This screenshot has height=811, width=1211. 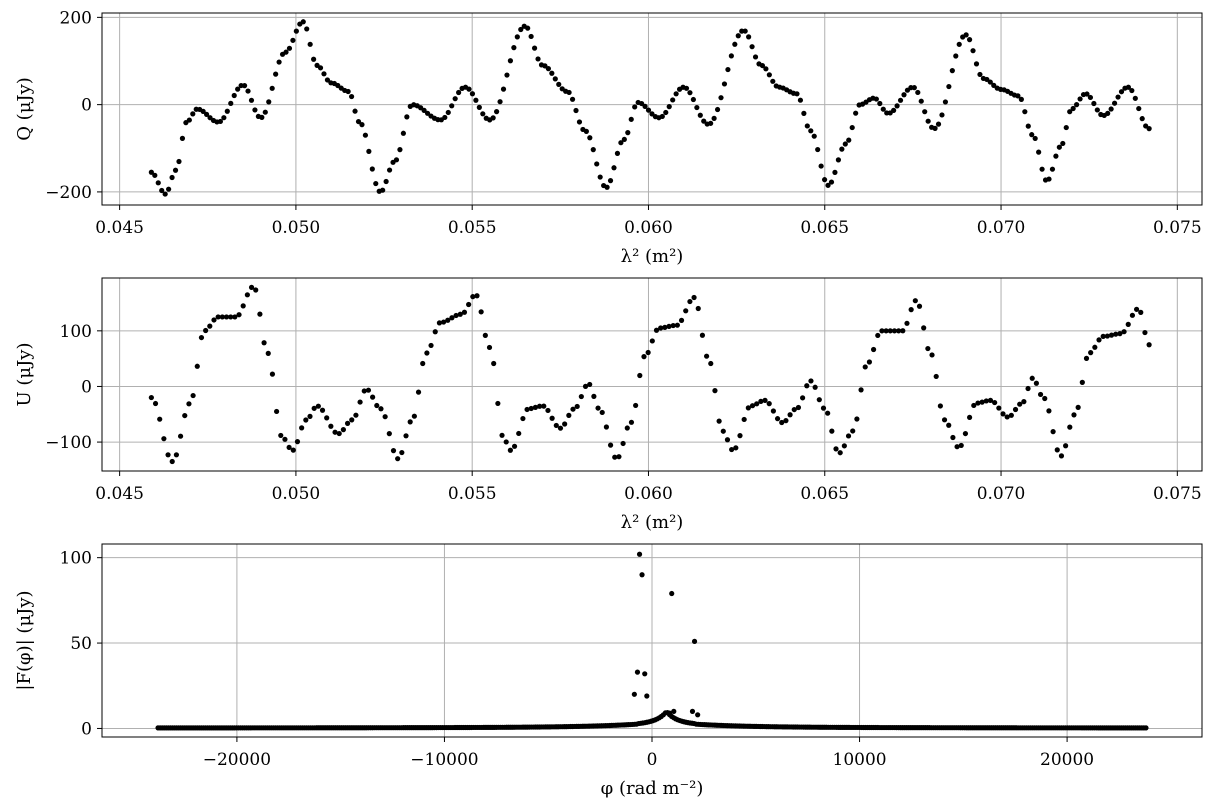 What do you see at coordinates (296, 228) in the screenshot?
I see `x-tick-label: 0.050` at bounding box center [296, 228].